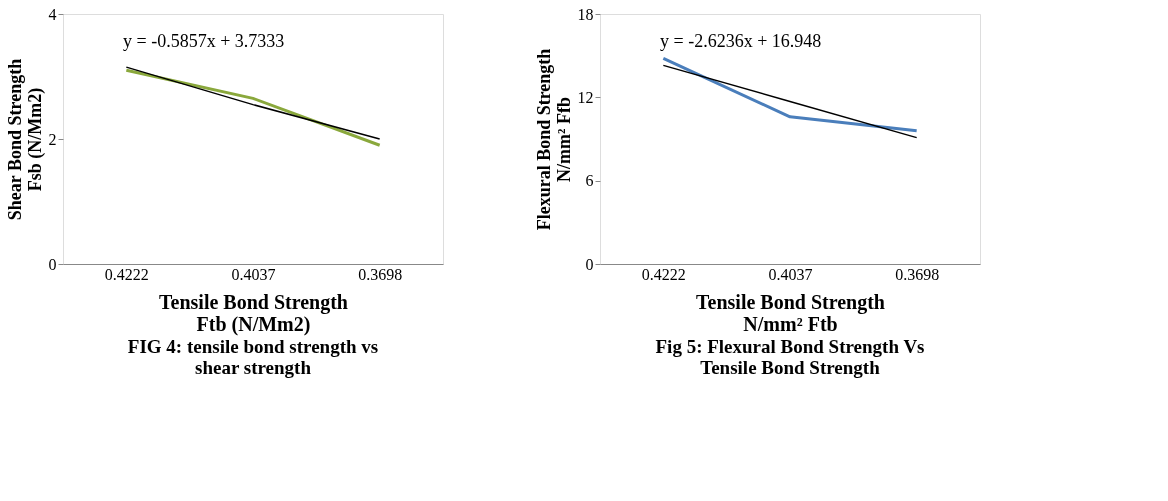 The height and width of the screenshot is (501, 1168). Describe the element at coordinates (585, 97) in the screenshot. I see `y-tick-label: 12` at that location.